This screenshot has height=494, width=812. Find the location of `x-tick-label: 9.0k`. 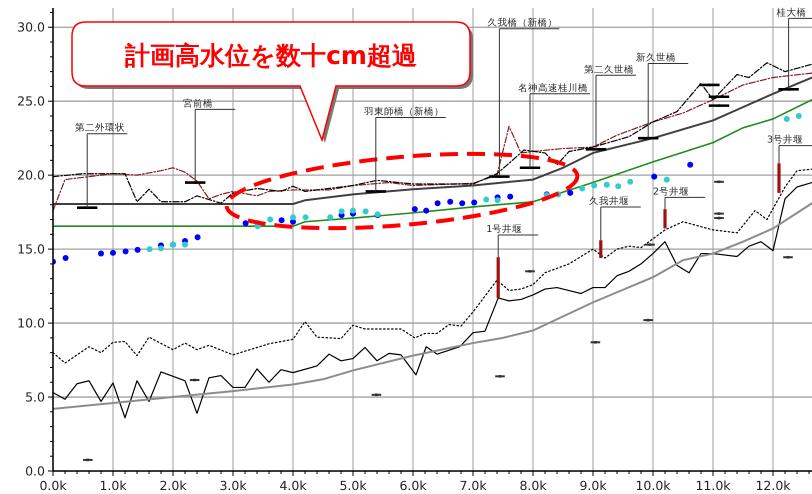

x-tick-label: 9.0k is located at coordinates (593, 485).